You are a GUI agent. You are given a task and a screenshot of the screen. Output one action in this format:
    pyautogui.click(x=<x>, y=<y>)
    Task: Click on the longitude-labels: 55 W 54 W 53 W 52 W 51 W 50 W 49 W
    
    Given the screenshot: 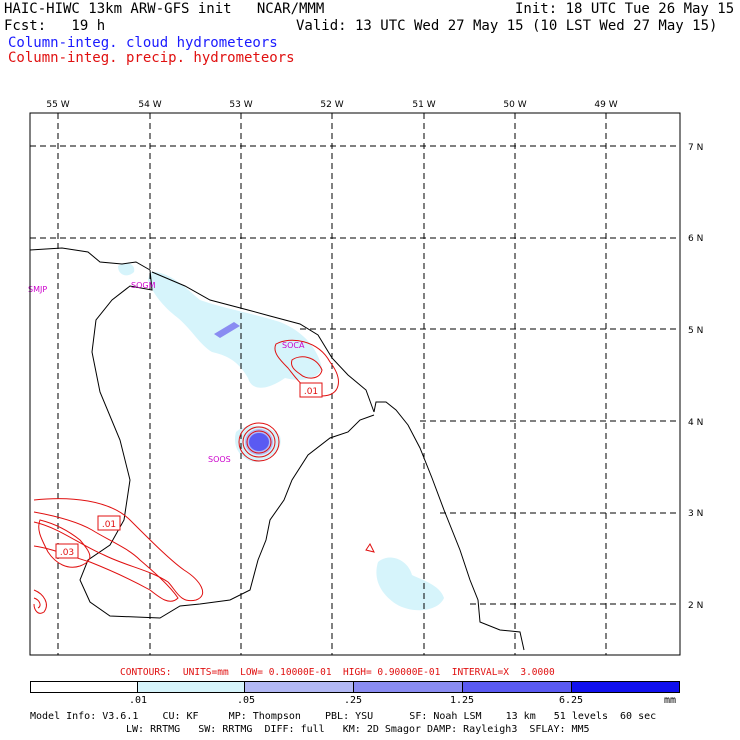 What is the action you would take?
    pyautogui.click(x=331, y=105)
    